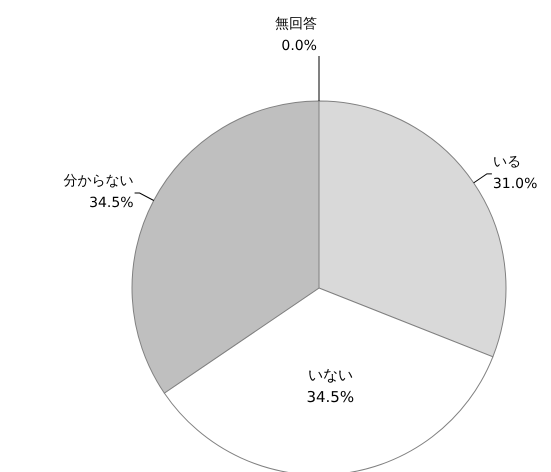  Describe the element at coordinates (515, 184) in the screenshot. I see `data-label: 31.0%` at that location.